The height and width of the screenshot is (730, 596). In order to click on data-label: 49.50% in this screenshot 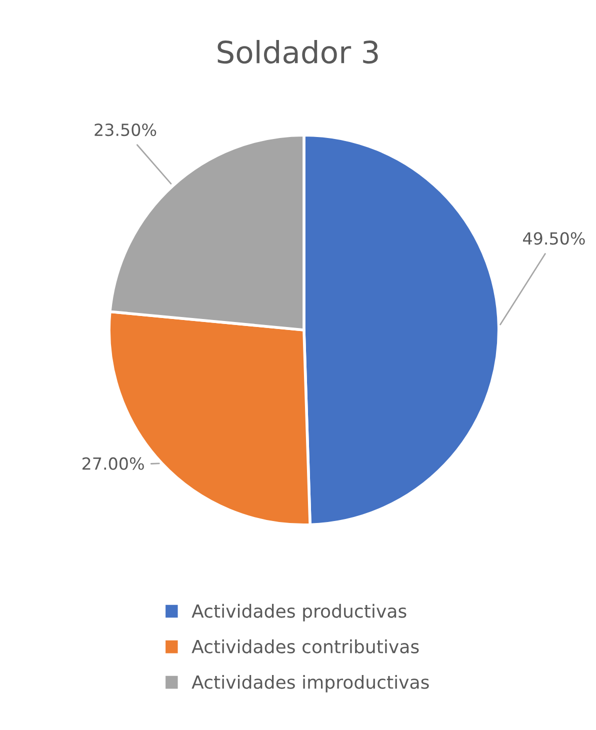, I will do `click(554, 238)`.